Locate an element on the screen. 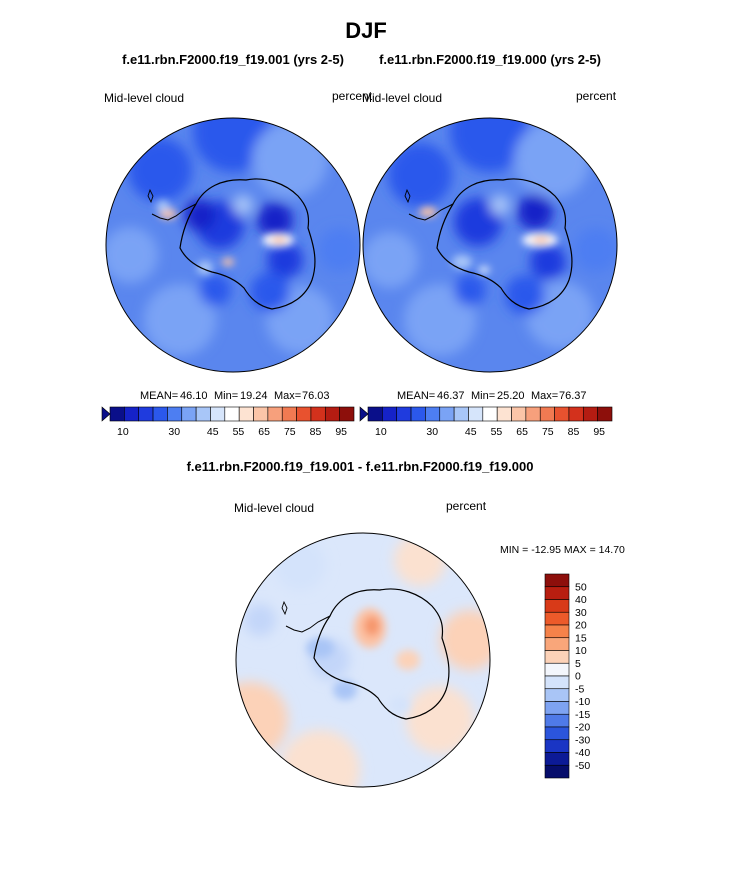  panel-b-mean-label: MEAN= is located at coordinates (416, 396).